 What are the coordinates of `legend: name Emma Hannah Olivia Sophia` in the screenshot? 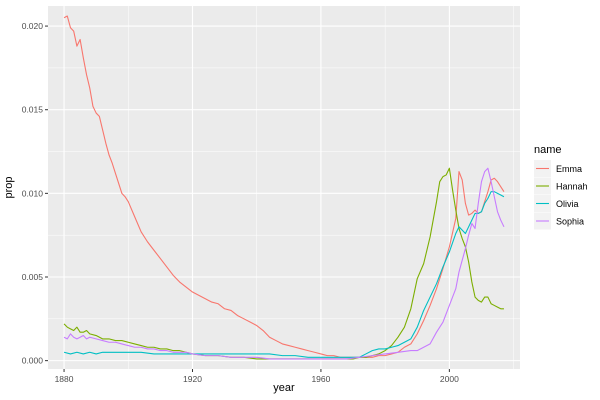 It's located at (561, 187).